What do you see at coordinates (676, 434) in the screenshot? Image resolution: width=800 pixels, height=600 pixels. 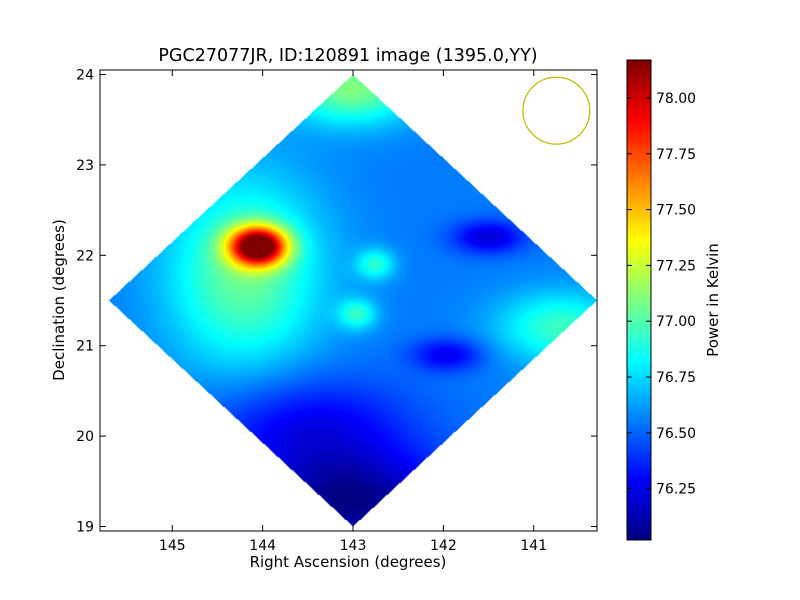 I see `colorbar-tick-label: 76.50` at bounding box center [676, 434].